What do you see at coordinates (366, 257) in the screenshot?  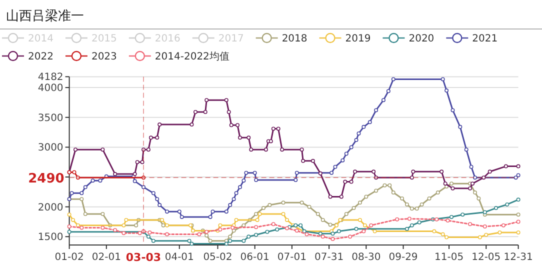 I see `x-tick-label: 08-30` at bounding box center [366, 257].